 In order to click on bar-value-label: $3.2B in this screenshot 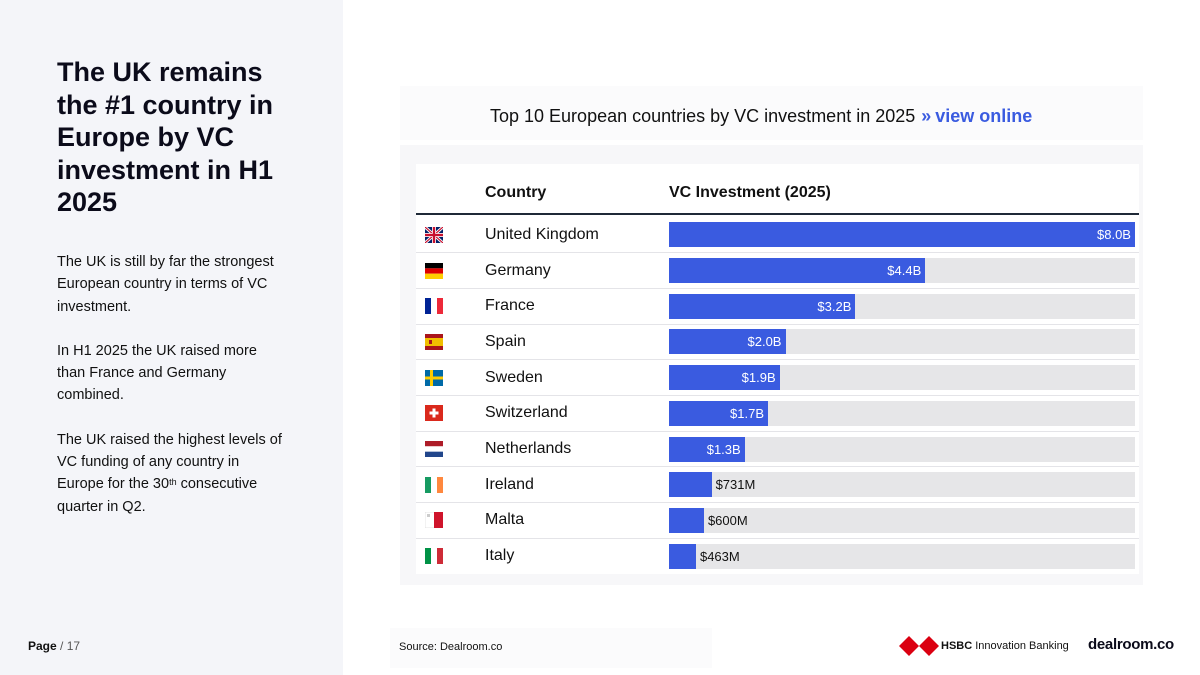, I will do `click(834, 306)`.